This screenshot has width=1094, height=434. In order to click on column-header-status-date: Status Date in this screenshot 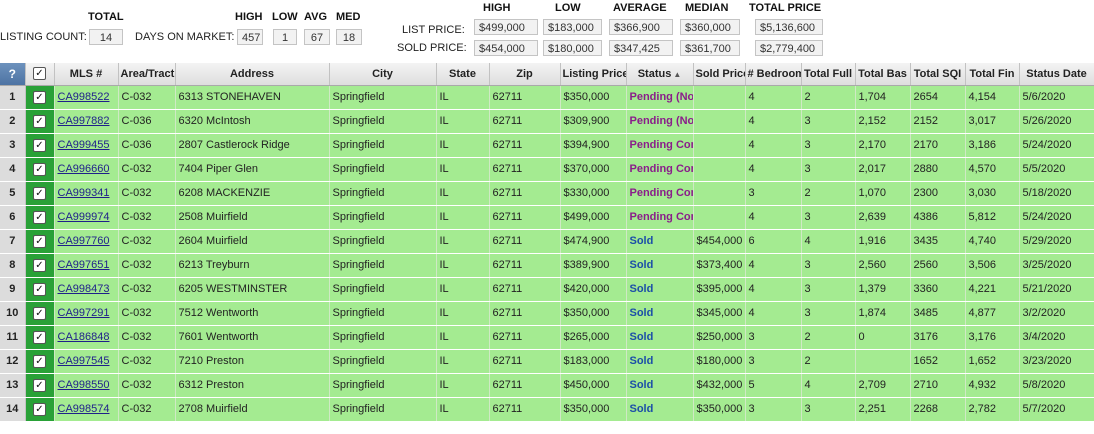, I will do `click(1056, 74)`.